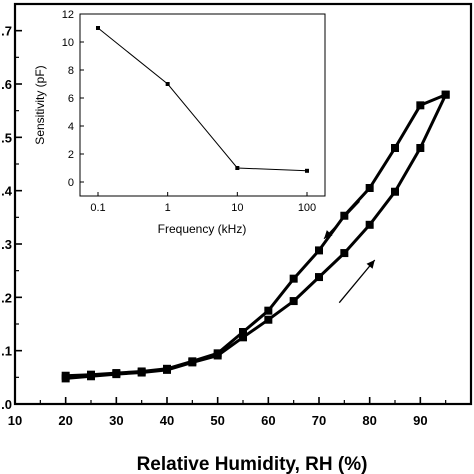 This screenshot has width=474, height=474. Describe the element at coordinates (252, 464) in the screenshot. I see `main-x-axis-title: Relative Humidity, RH (%)` at that location.